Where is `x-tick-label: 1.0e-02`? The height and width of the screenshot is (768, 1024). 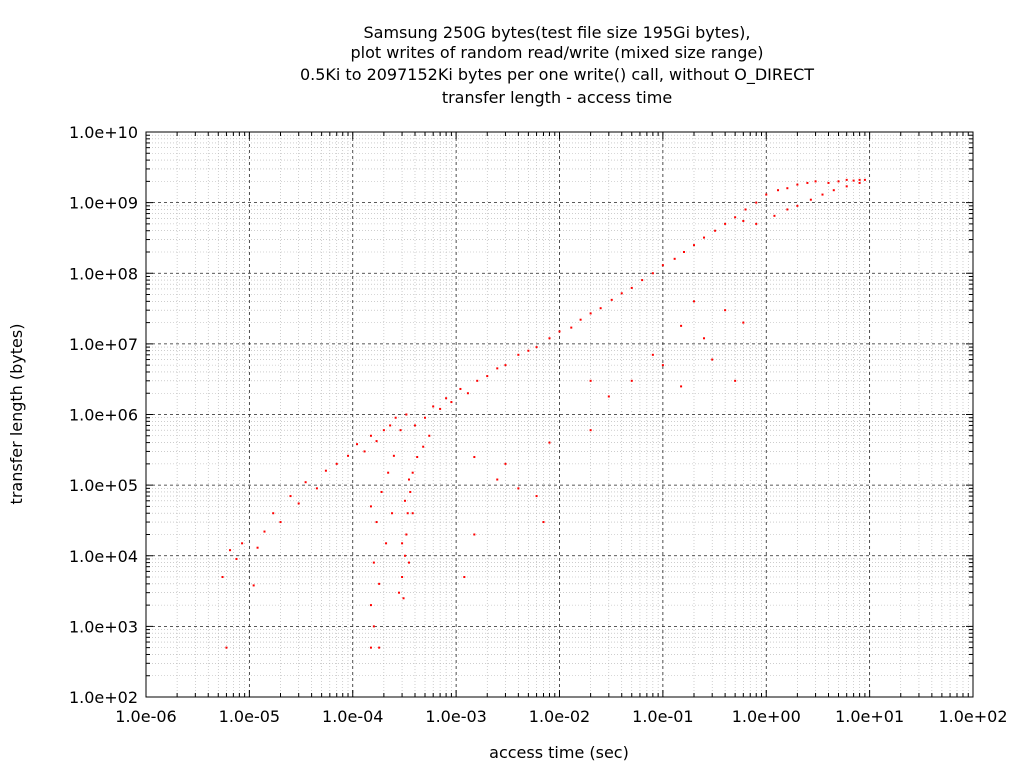 x-tick-label: 1.0e-02 is located at coordinates (559, 716).